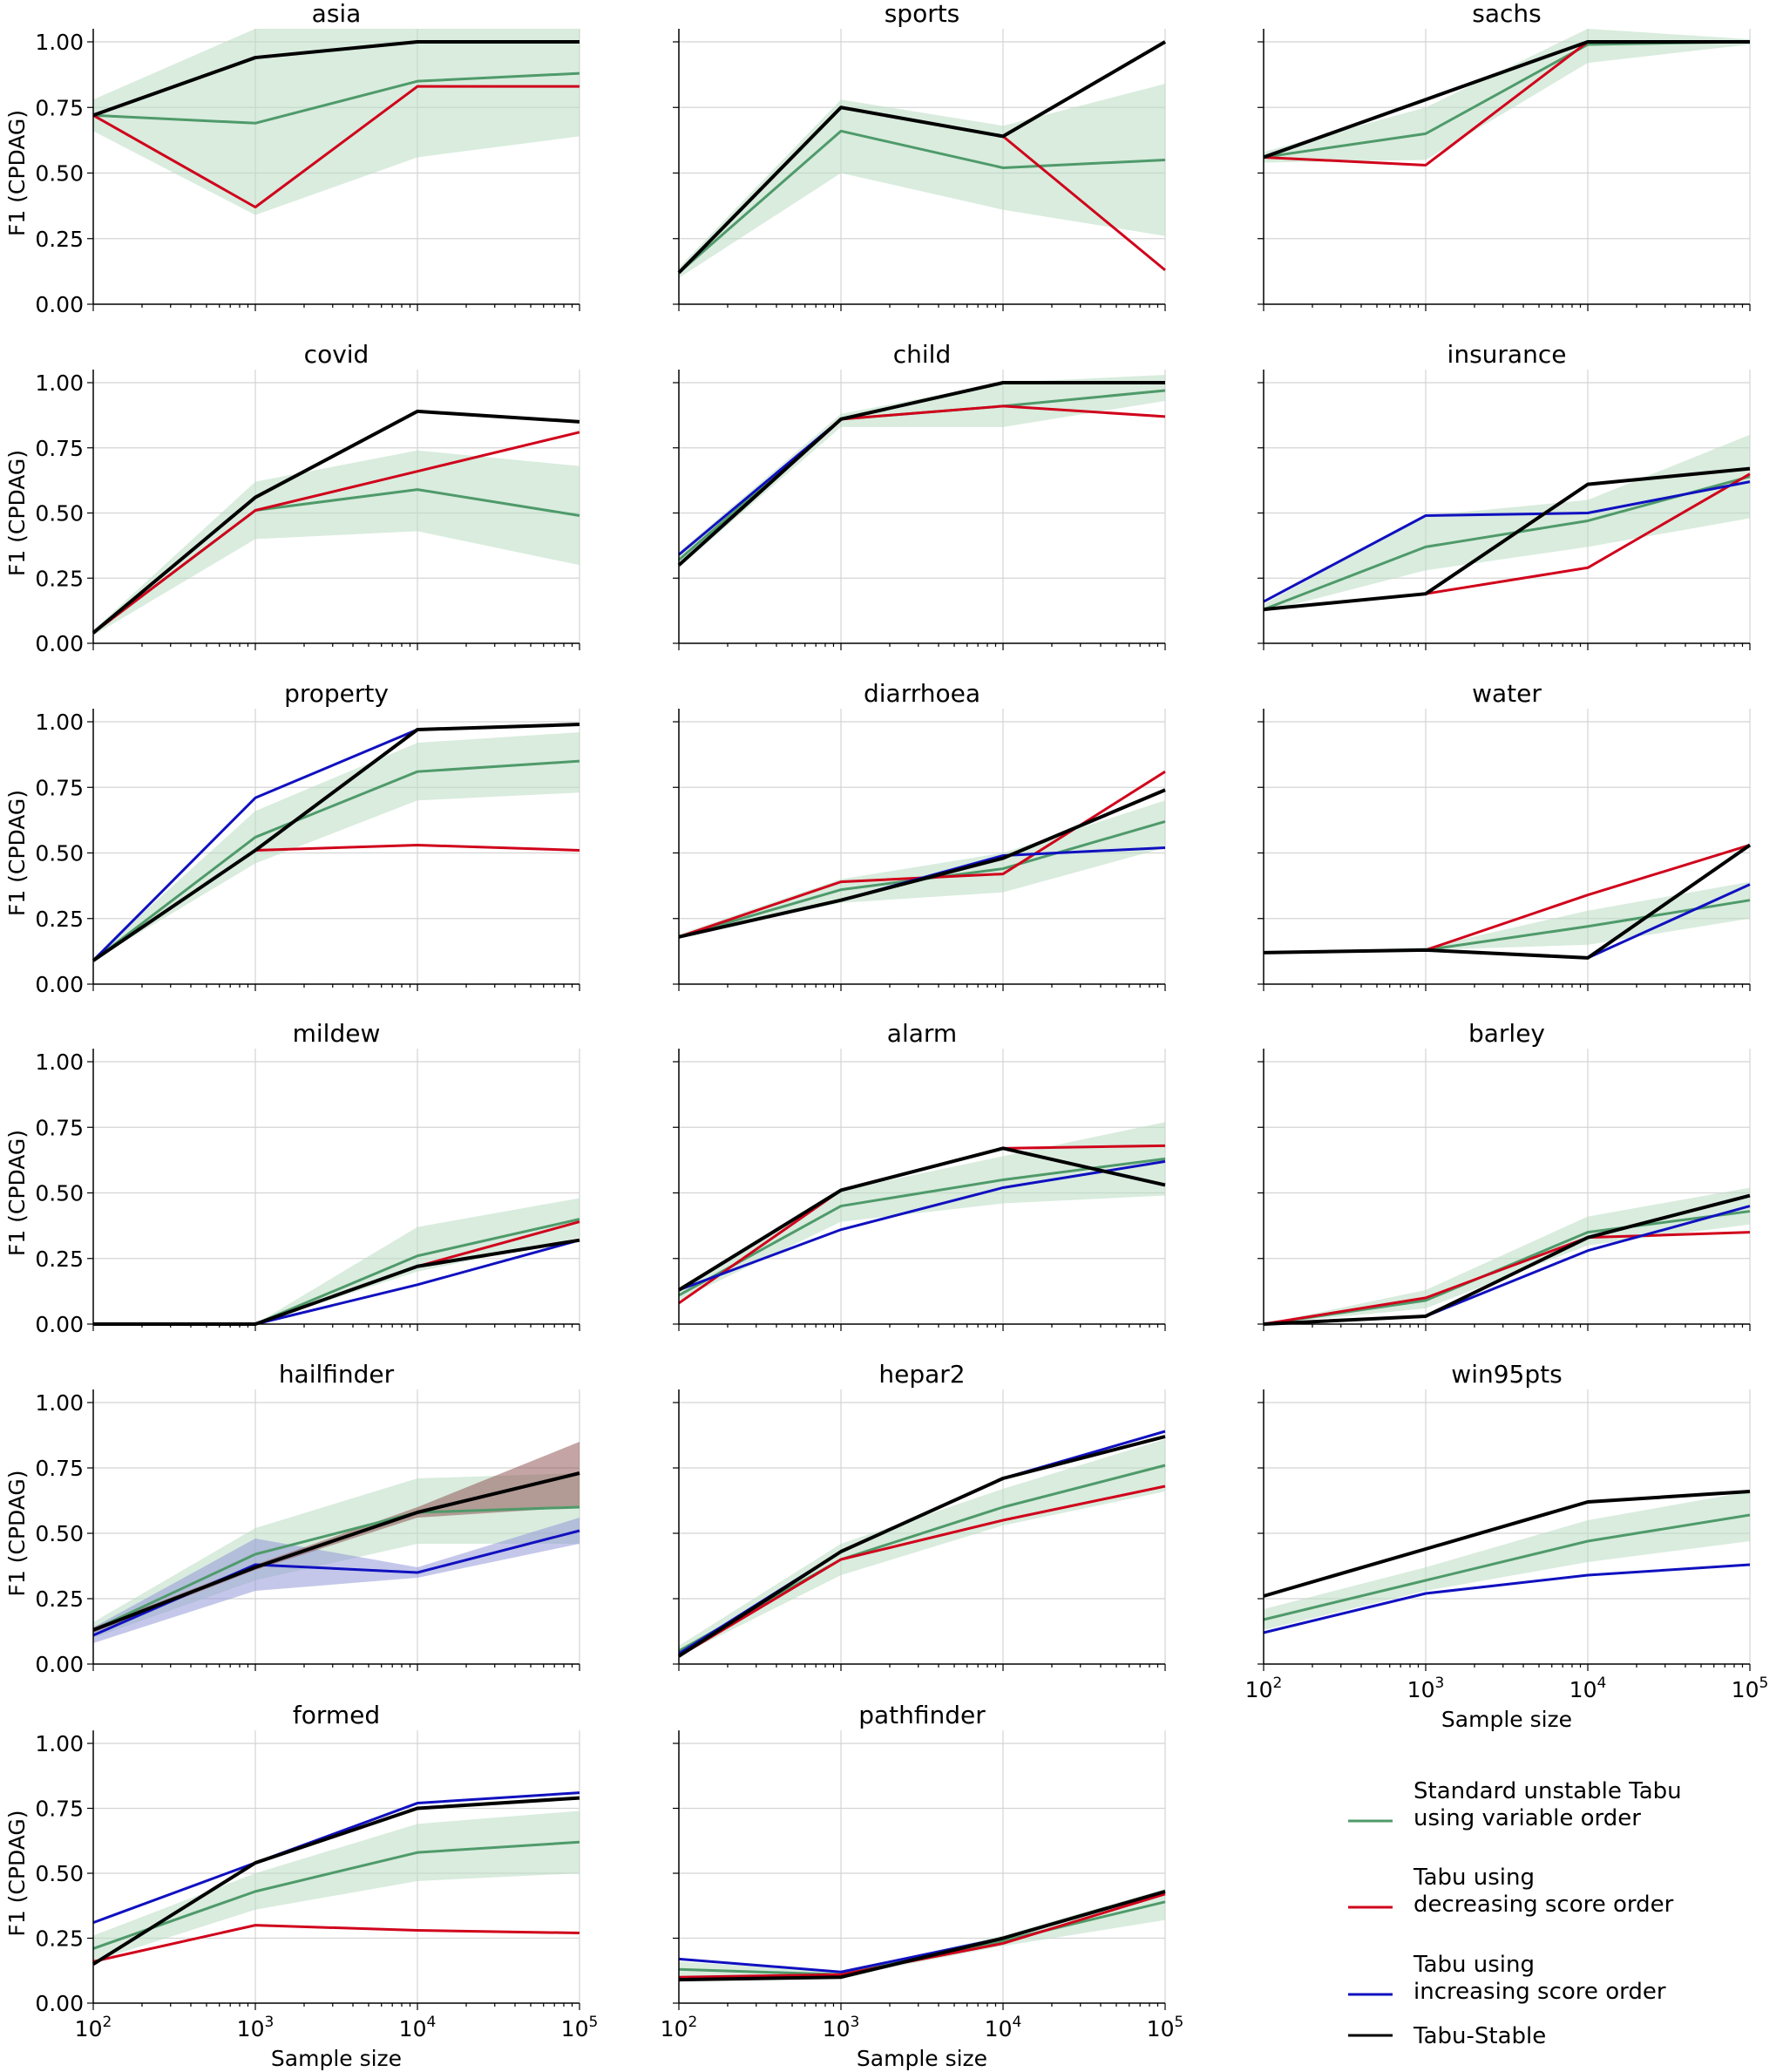 The height and width of the screenshot is (2072, 1783). Describe the element at coordinates (336, 1715) in the screenshot. I see `panel-title: formed` at that location.